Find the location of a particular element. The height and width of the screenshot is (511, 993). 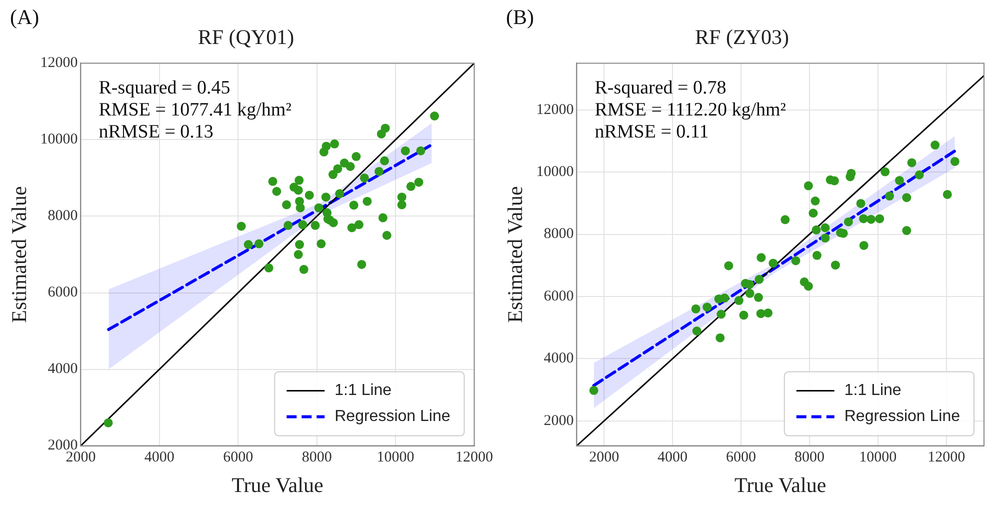

y-tick-label: 6000 is located at coordinates (559, 296).